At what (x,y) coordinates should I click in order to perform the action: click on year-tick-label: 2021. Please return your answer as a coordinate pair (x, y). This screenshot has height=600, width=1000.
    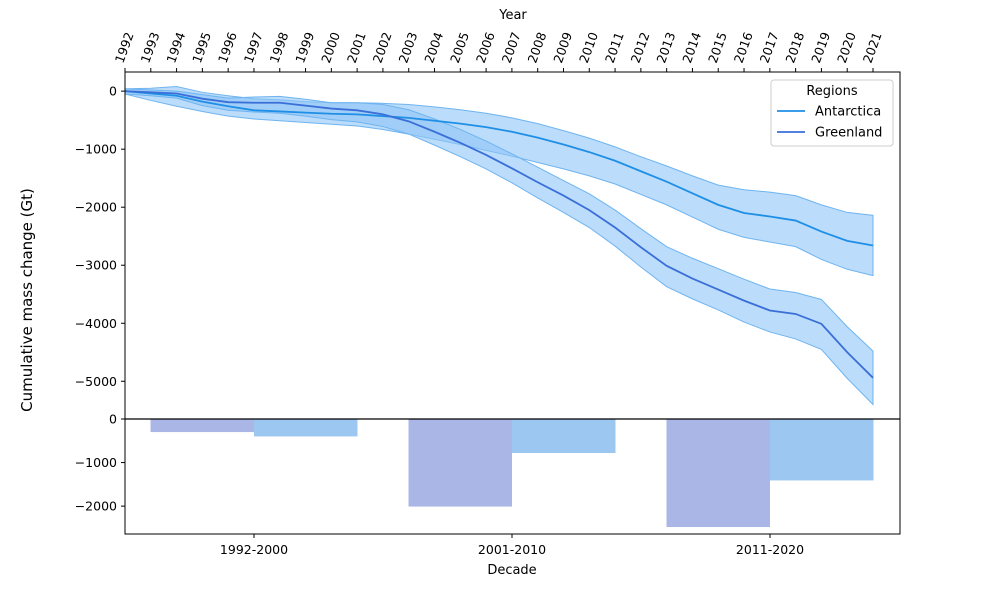
    Looking at the image, I should click on (872, 47).